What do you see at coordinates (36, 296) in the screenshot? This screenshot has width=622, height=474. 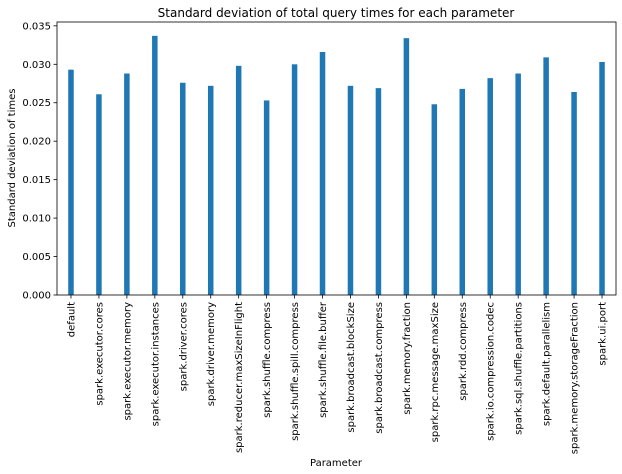 I see `y-tick-label: 0.000` at bounding box center [36, 296].